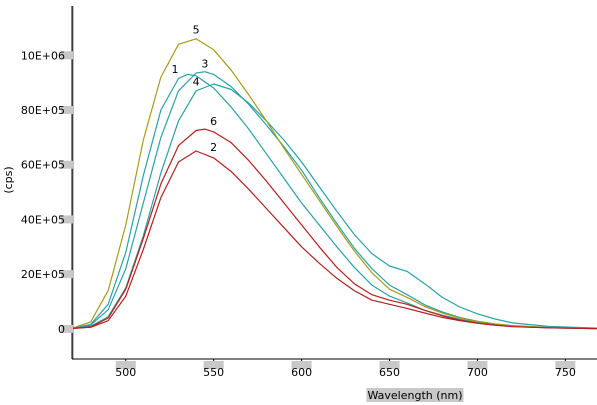 This screenshot has height=405, width=597. I want to click on x-axis-label-bg, so click(415, 395).